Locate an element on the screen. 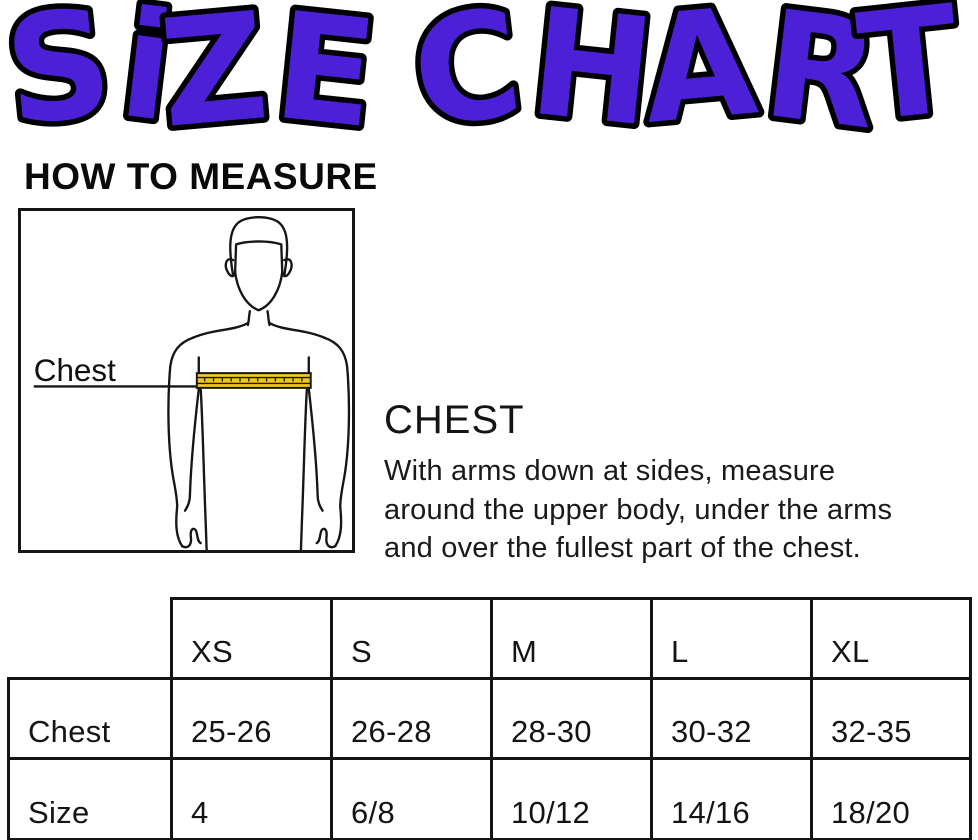 The height and width of the screenshot is (840, 978). torso-figure-illustration: Chest is located at coordinates (192, 382).